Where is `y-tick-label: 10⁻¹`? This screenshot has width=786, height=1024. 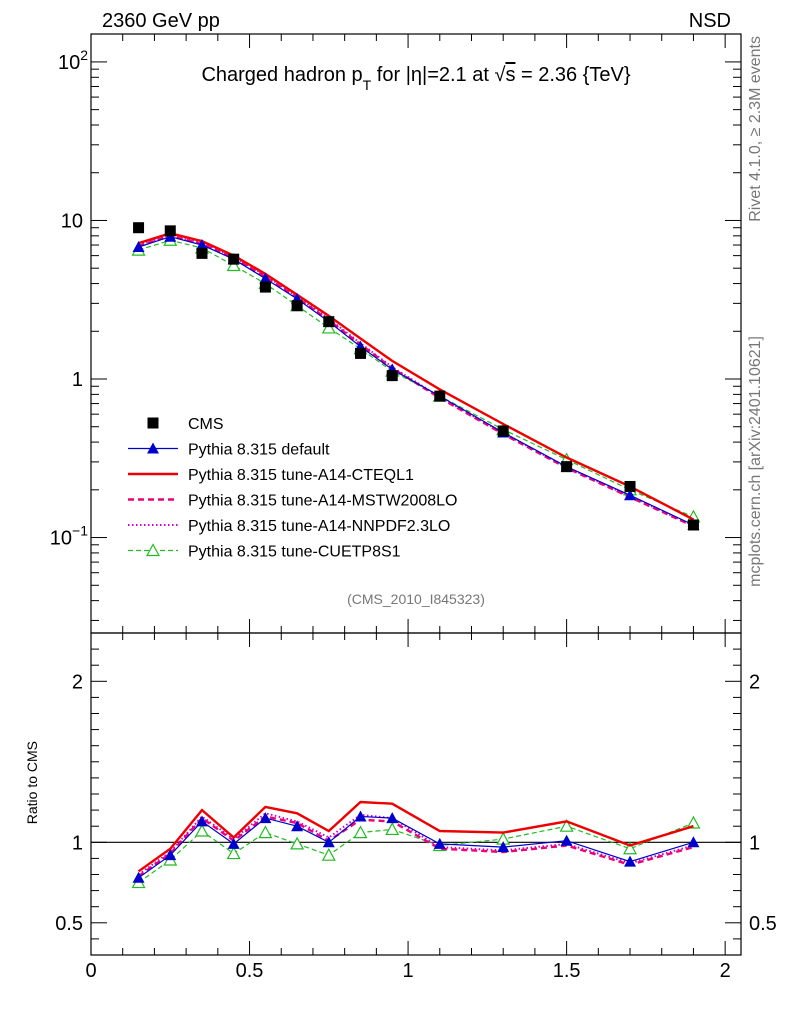 y-tick-label: 10⁻¹ is located at coordinates (69, 536).